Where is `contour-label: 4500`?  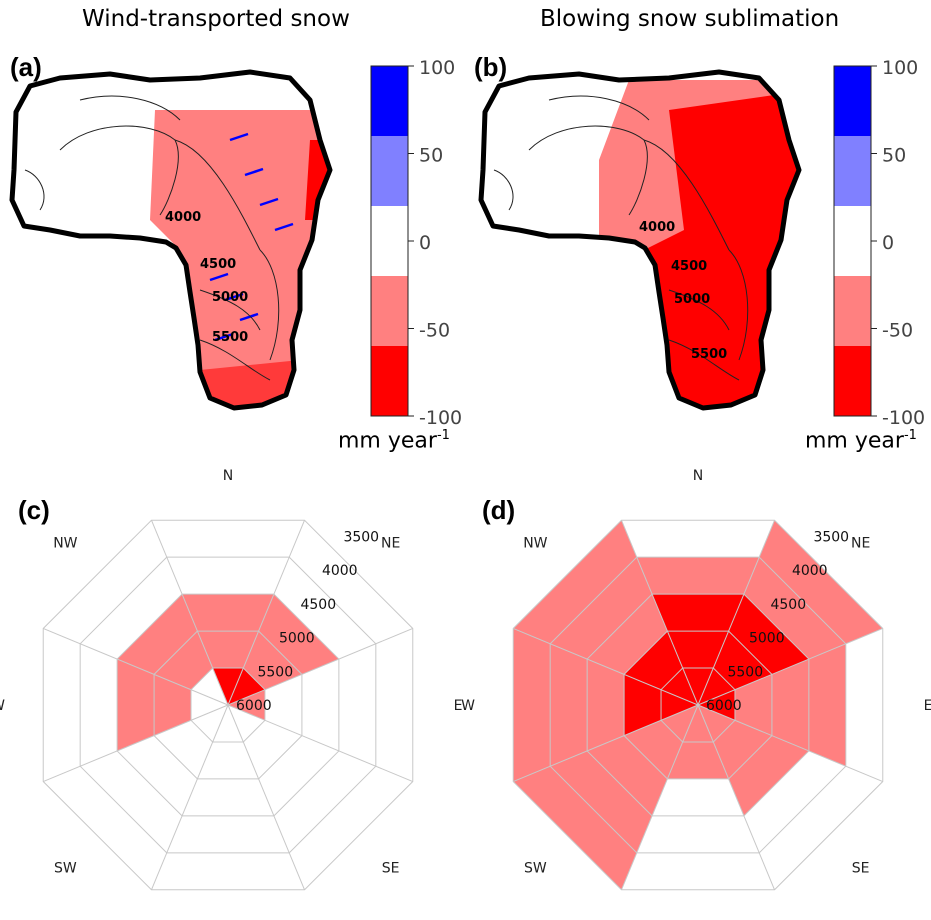
contour-label: 4500 is located at coordinates (218, 264).